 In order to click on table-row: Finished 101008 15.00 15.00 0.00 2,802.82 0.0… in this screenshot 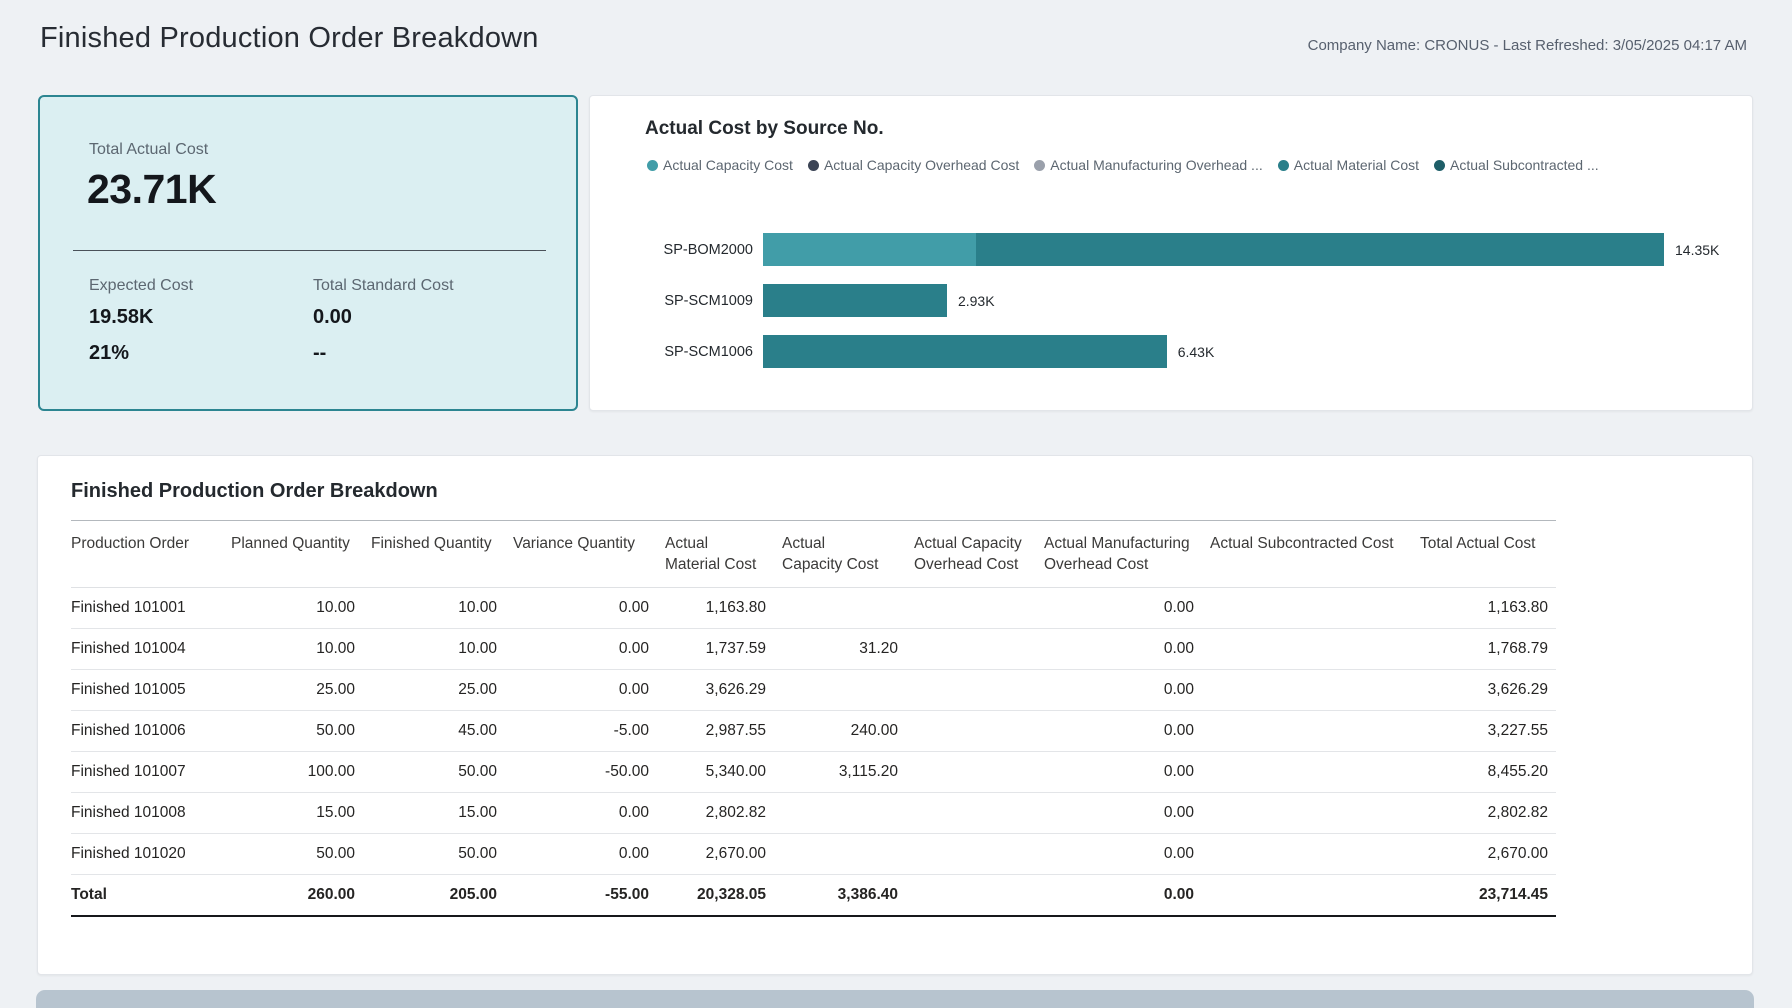, I will do `click(813, 813)`.